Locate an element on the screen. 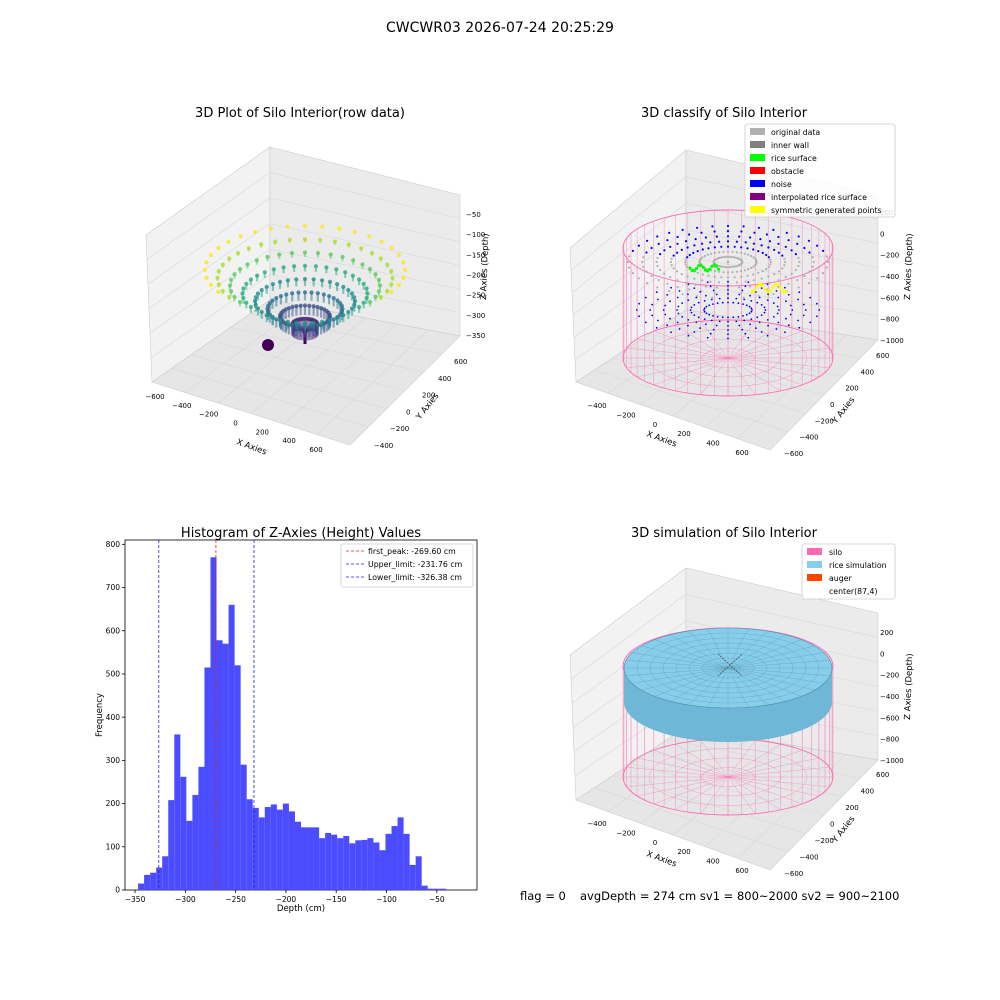 This screenshot has width=1000, height=1000. x-tick-label: −100 is located at coordinates (386, 899).